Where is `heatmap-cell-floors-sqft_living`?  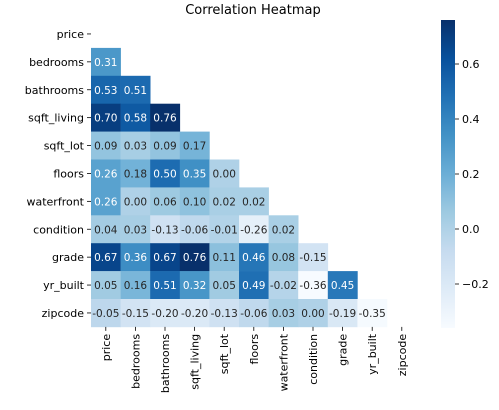 heatmap-cell-floors-sqft_living is located at coordinates (194, 173).